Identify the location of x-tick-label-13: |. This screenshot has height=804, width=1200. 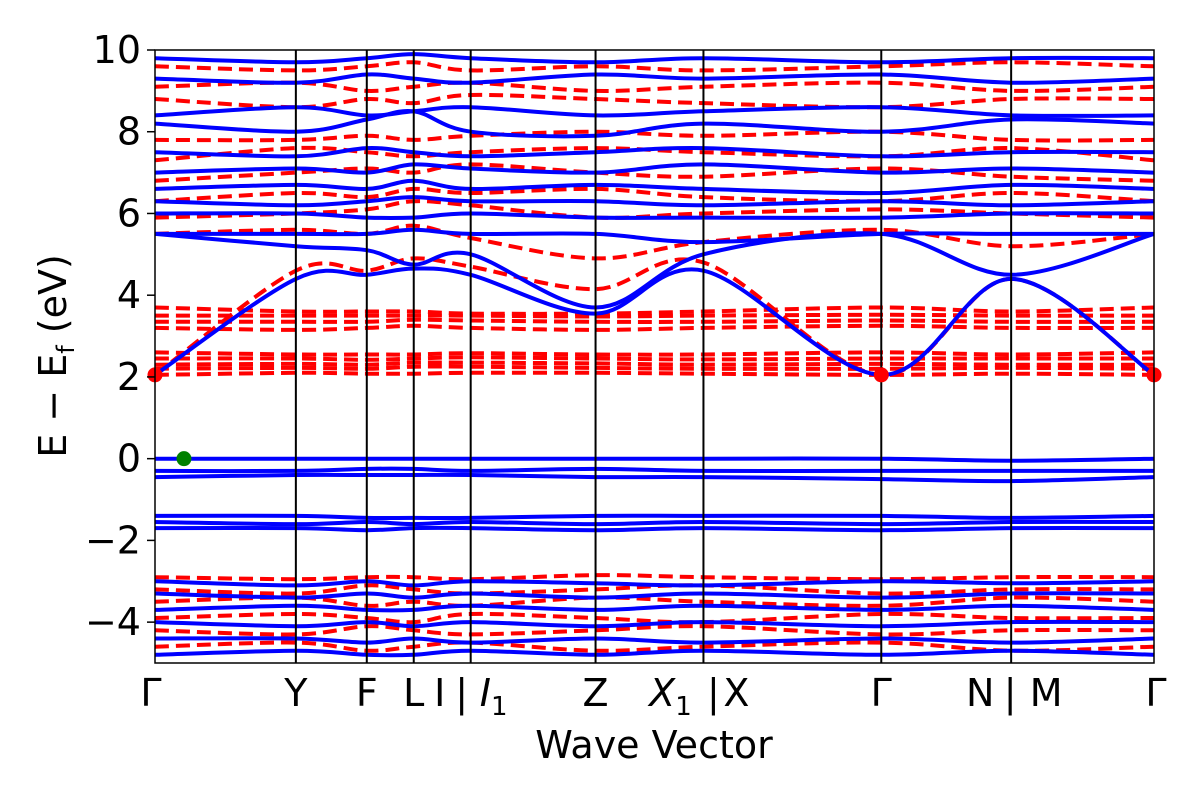
(1010, 693).